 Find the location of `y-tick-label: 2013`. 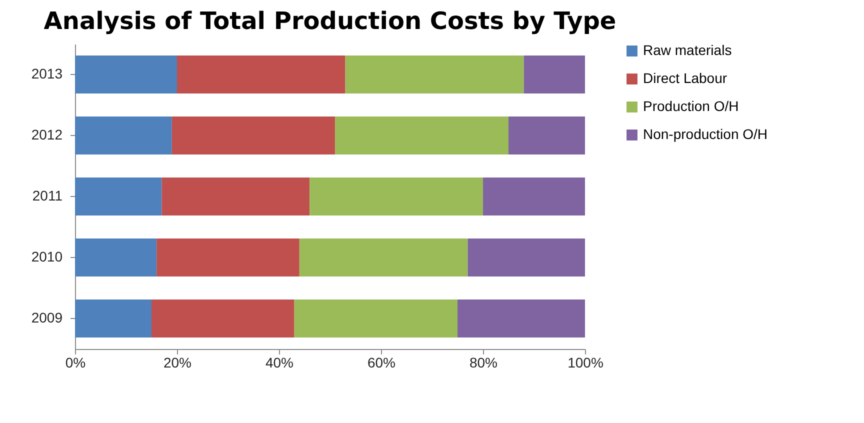

y-tick-label: 2013 is located at coordinates (47, 74).